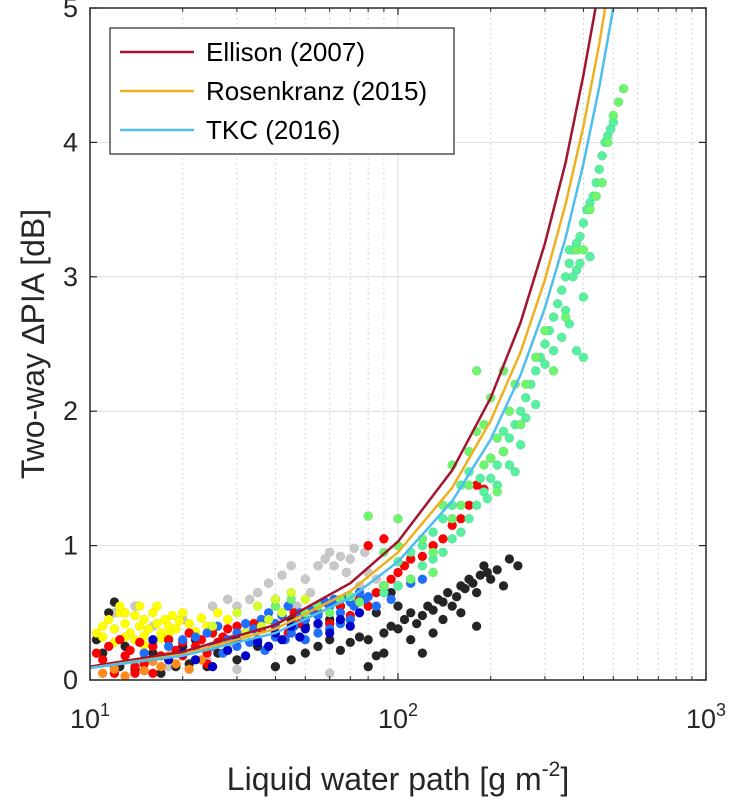  What do you see at coordinates (316, 91) in the screenshot?
I see `legend-label: Rosenkranz (2015)` at bounding box center [316, 91].